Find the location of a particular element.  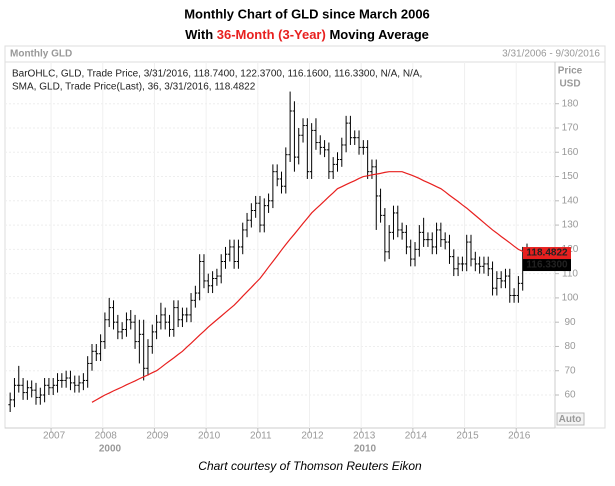

auto-button-label: Auto is located at coordinates (570, 419).